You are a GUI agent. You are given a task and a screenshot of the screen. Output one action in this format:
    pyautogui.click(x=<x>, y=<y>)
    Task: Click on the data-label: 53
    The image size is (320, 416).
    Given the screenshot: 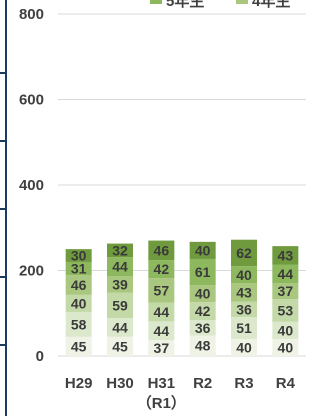 What is the action you would take?
    pyautogui.click(x=286, y=310)
    